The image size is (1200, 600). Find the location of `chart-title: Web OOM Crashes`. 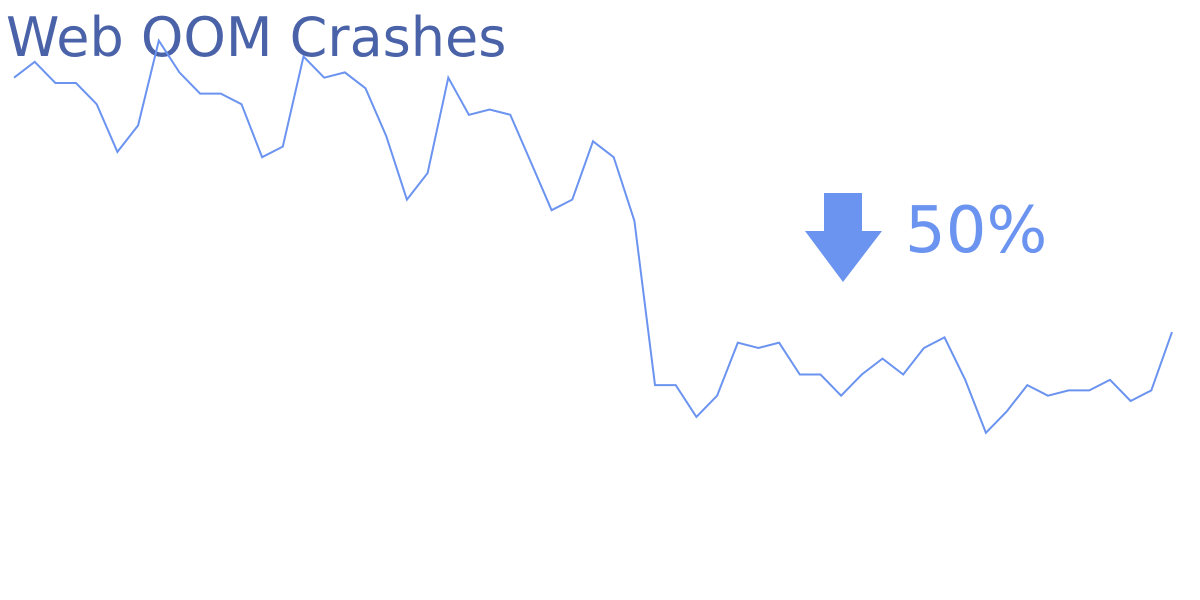

chart-title: Web OOM Crashes is located at coordinates (256, 37).